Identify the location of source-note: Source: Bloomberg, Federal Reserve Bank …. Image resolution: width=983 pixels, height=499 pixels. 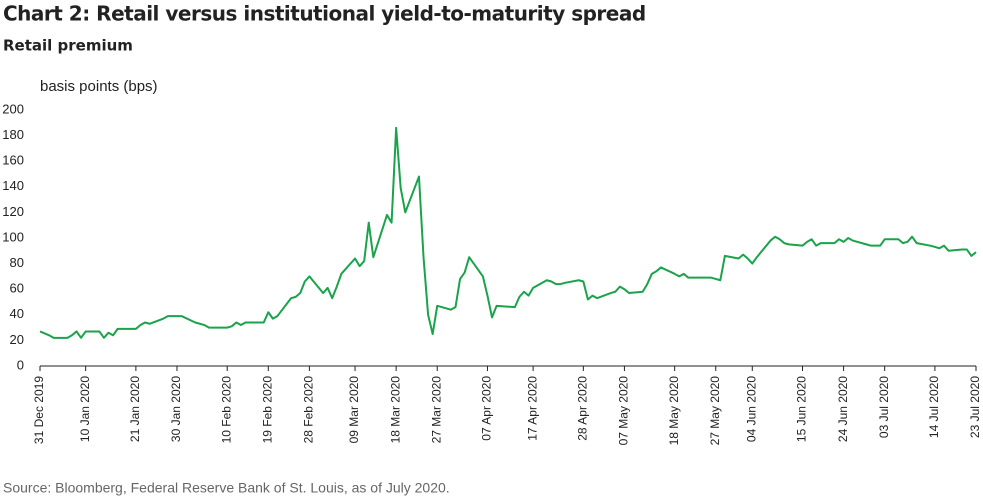
(226, 488).